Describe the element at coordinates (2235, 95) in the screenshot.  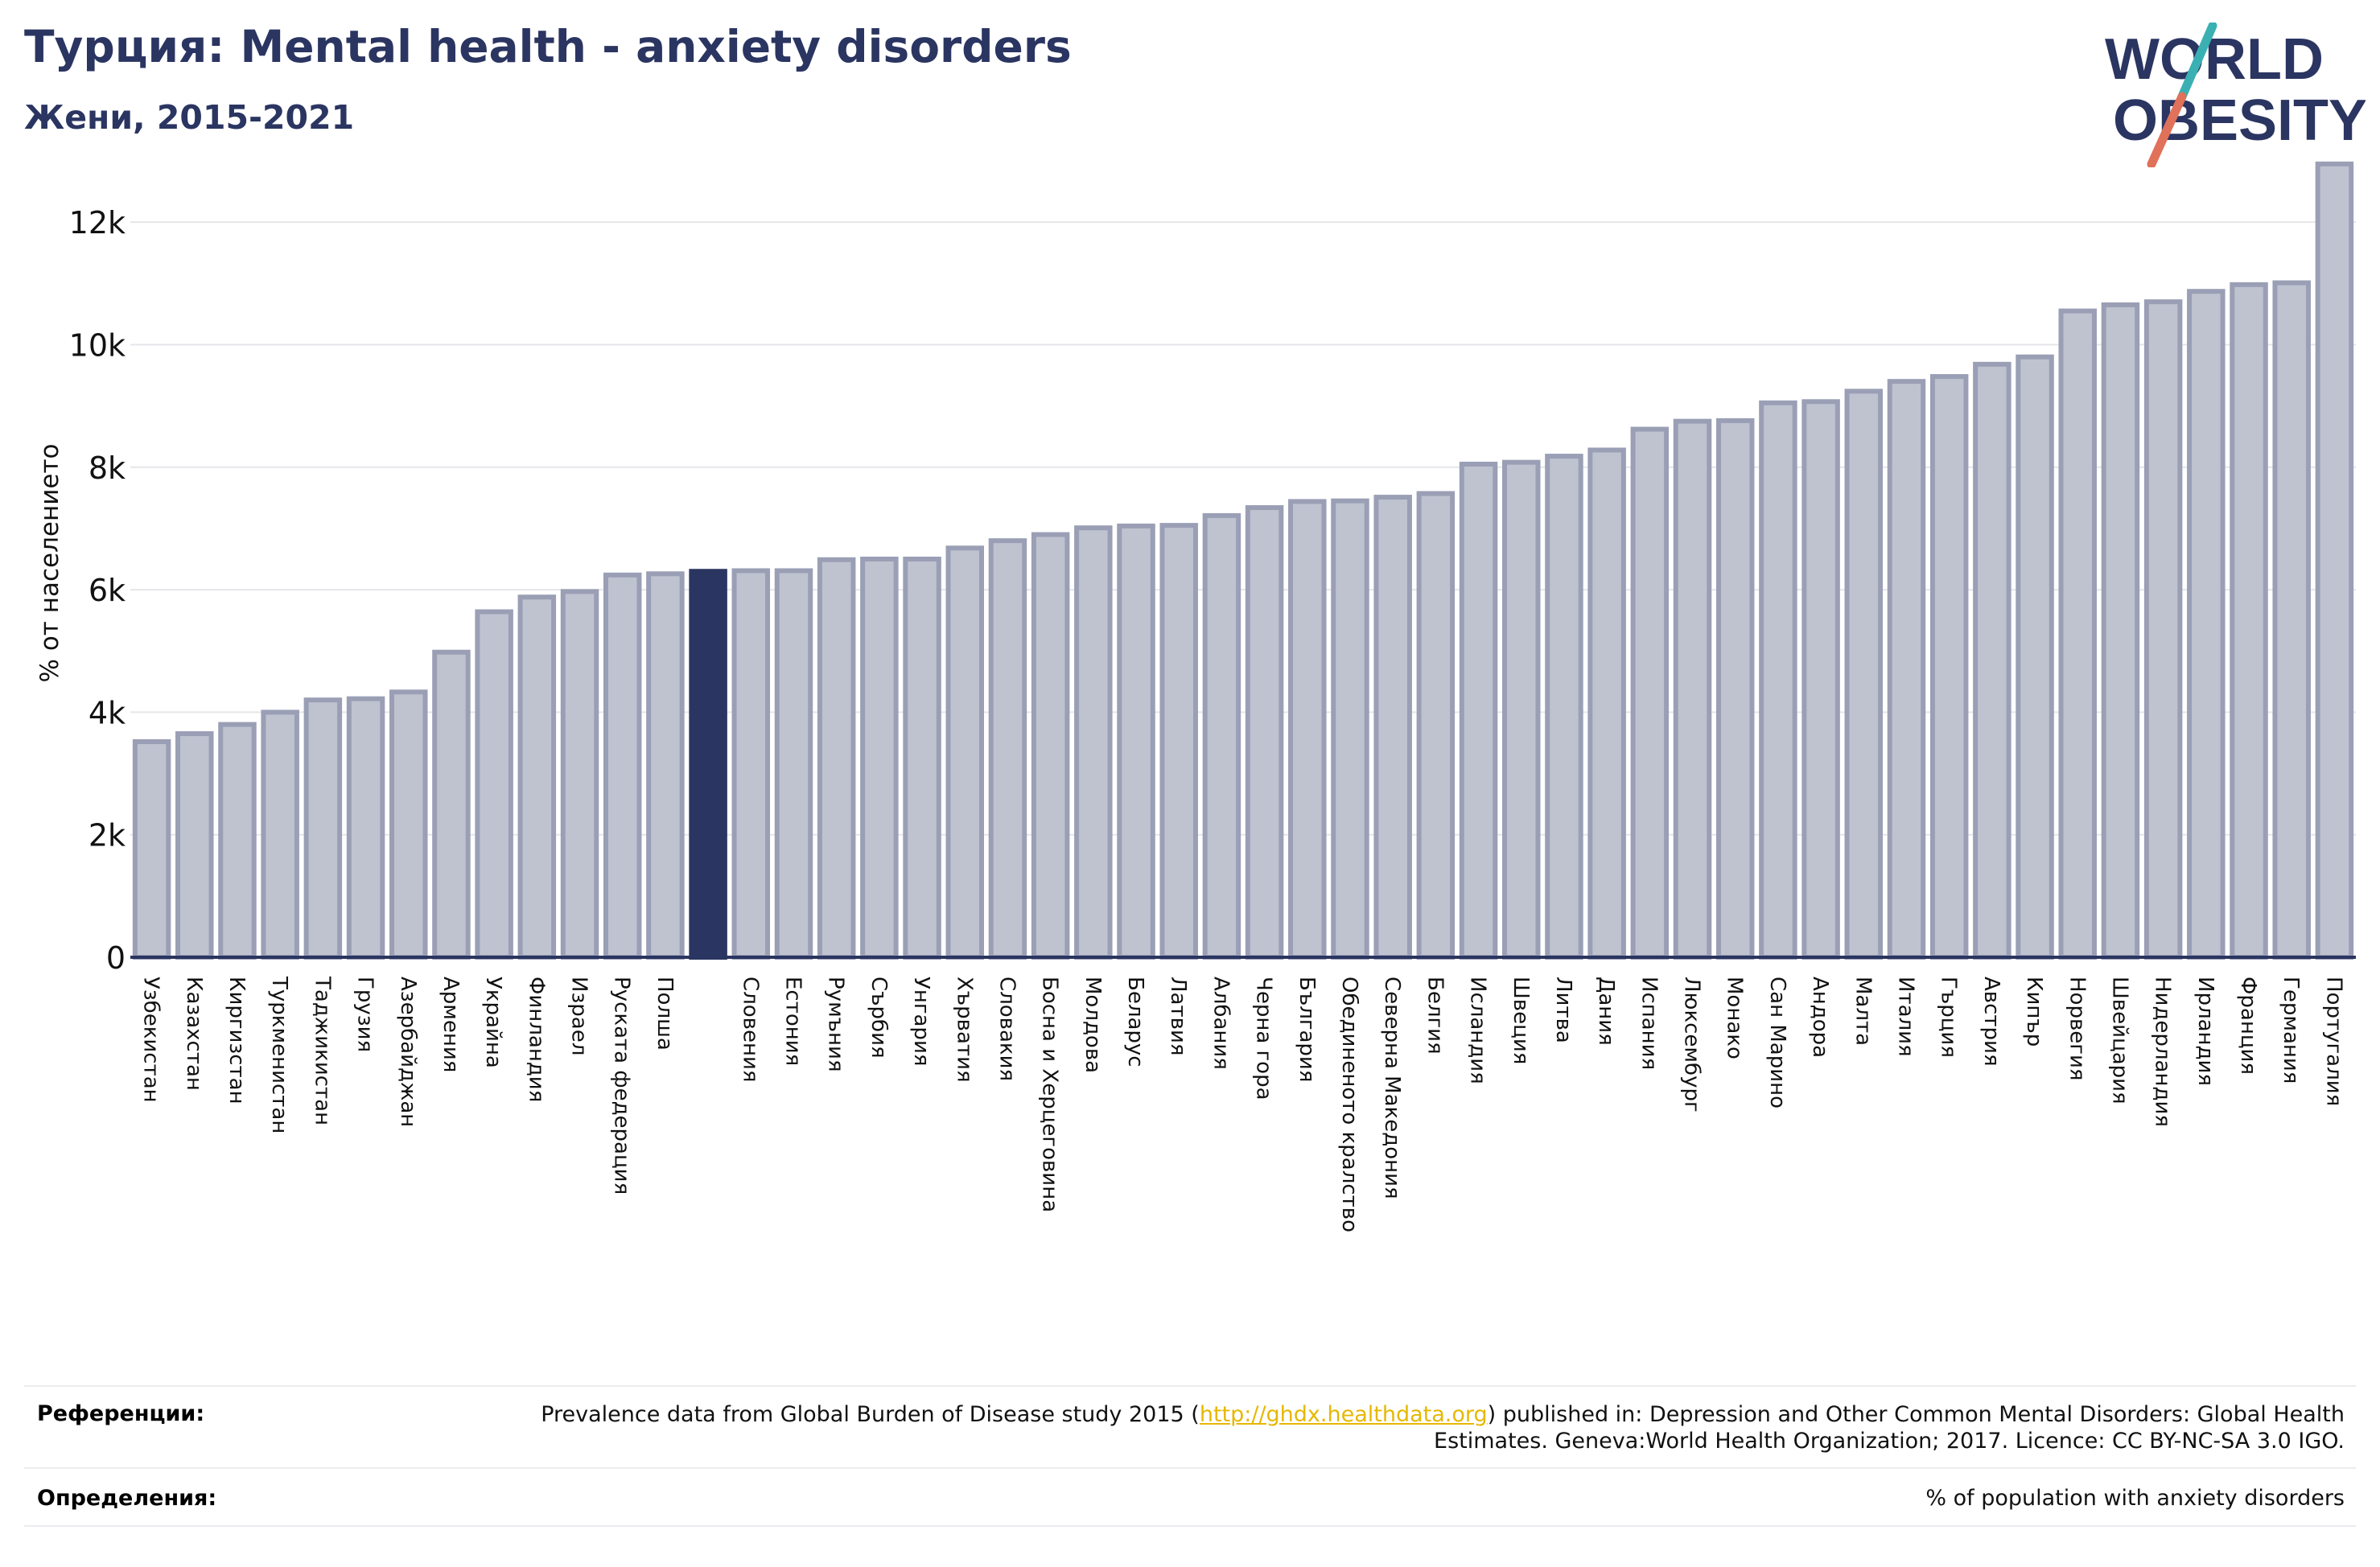
I see `world-obesity-logo: WORLD OBESITY` at that location.